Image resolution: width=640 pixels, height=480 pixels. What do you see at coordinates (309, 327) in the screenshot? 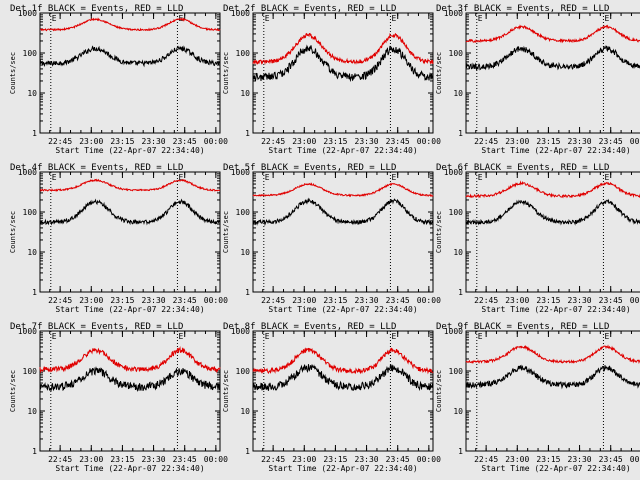
I see `panel-title: Det 8f BLACK = Events, RED = LLD` at bounding box center [309, 327].